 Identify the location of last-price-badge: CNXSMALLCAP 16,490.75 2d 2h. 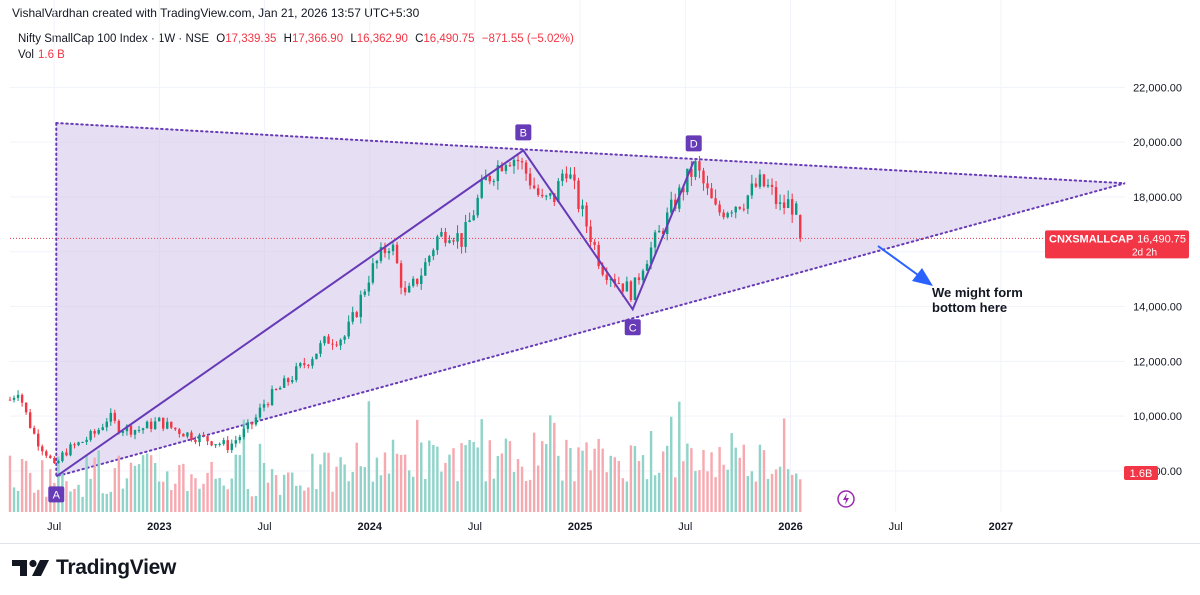
(1117, 244).